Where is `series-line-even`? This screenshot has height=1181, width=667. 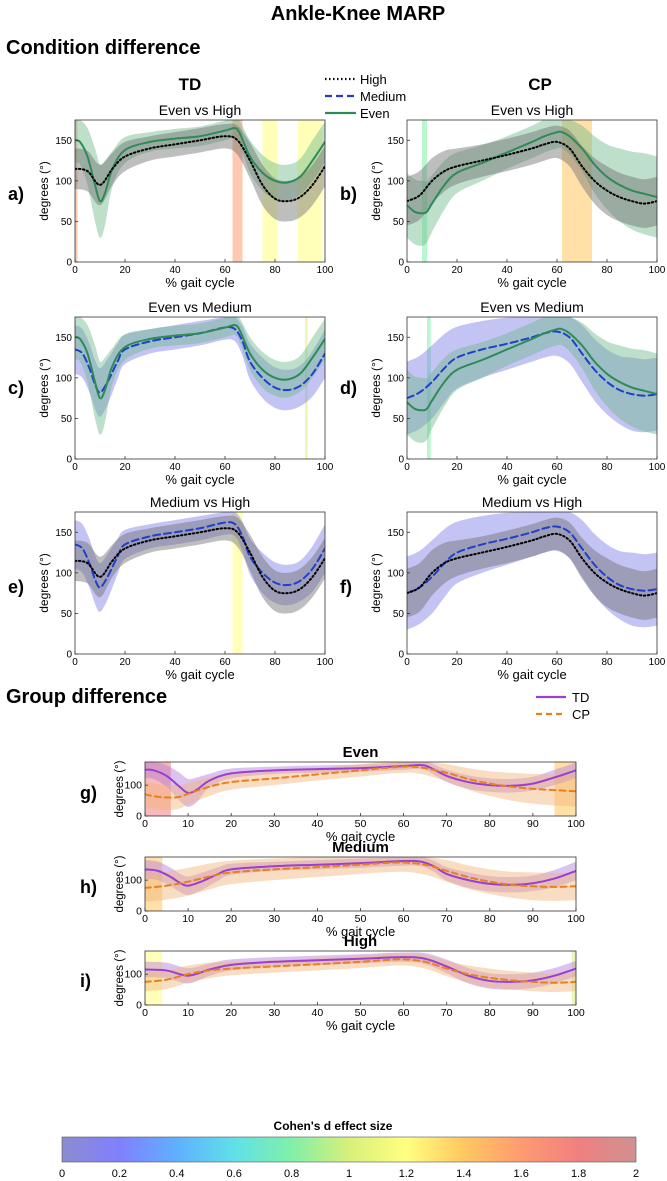
series-line-even is located at coordinates (532, 369).